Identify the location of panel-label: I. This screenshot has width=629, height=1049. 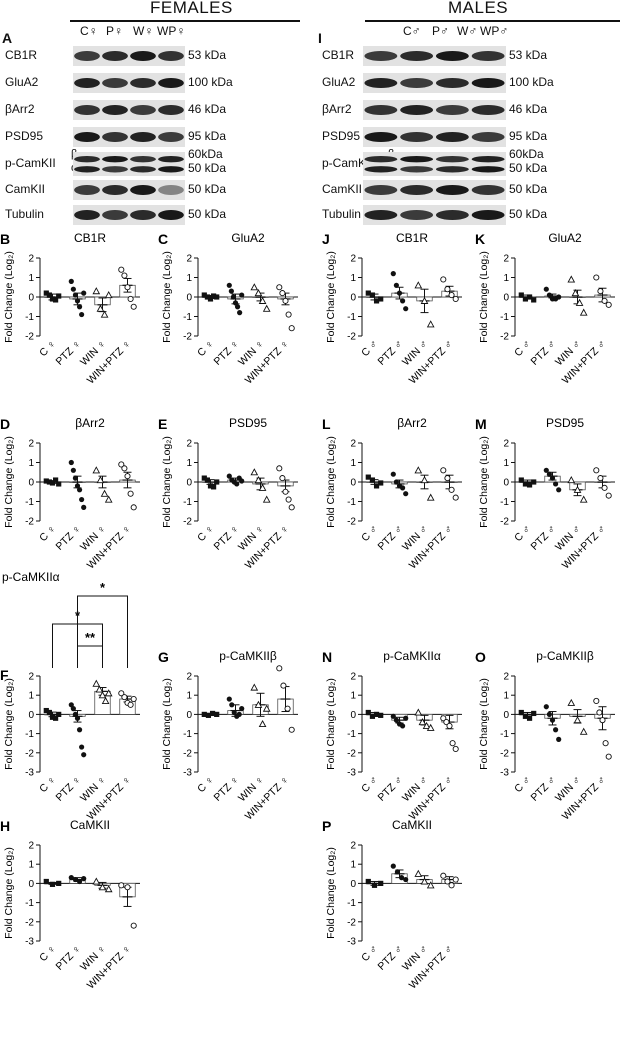
(320, 38).